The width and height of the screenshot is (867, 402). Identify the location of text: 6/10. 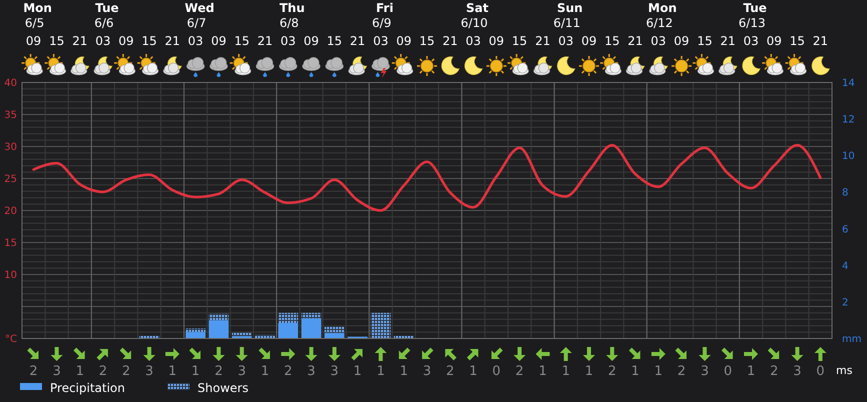
(474, 23).